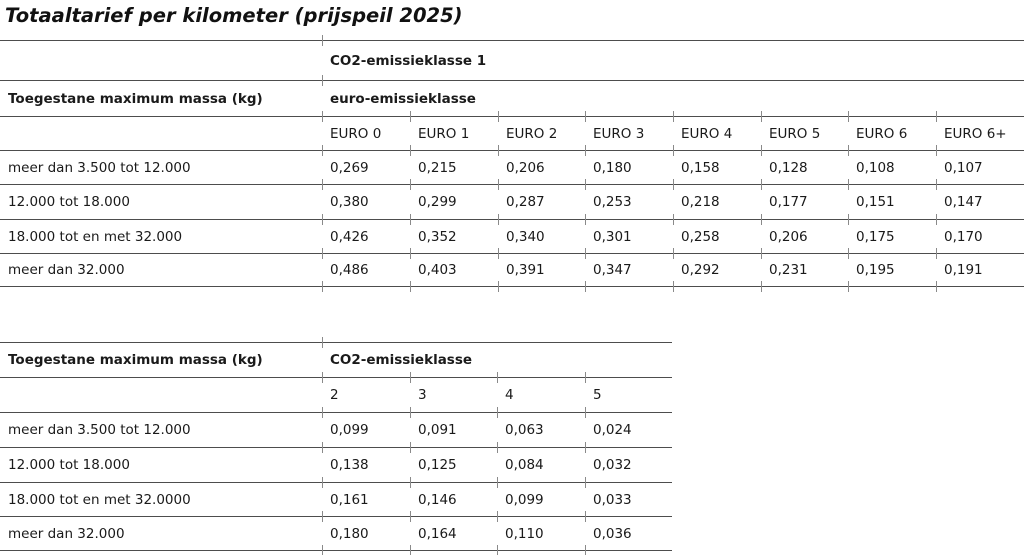 The height and width of the screenshot is (555, 1024). Describe the element at coordinates (628, 199) in the screenshot. I see `tariff-value-cell: 0,253` at that location.